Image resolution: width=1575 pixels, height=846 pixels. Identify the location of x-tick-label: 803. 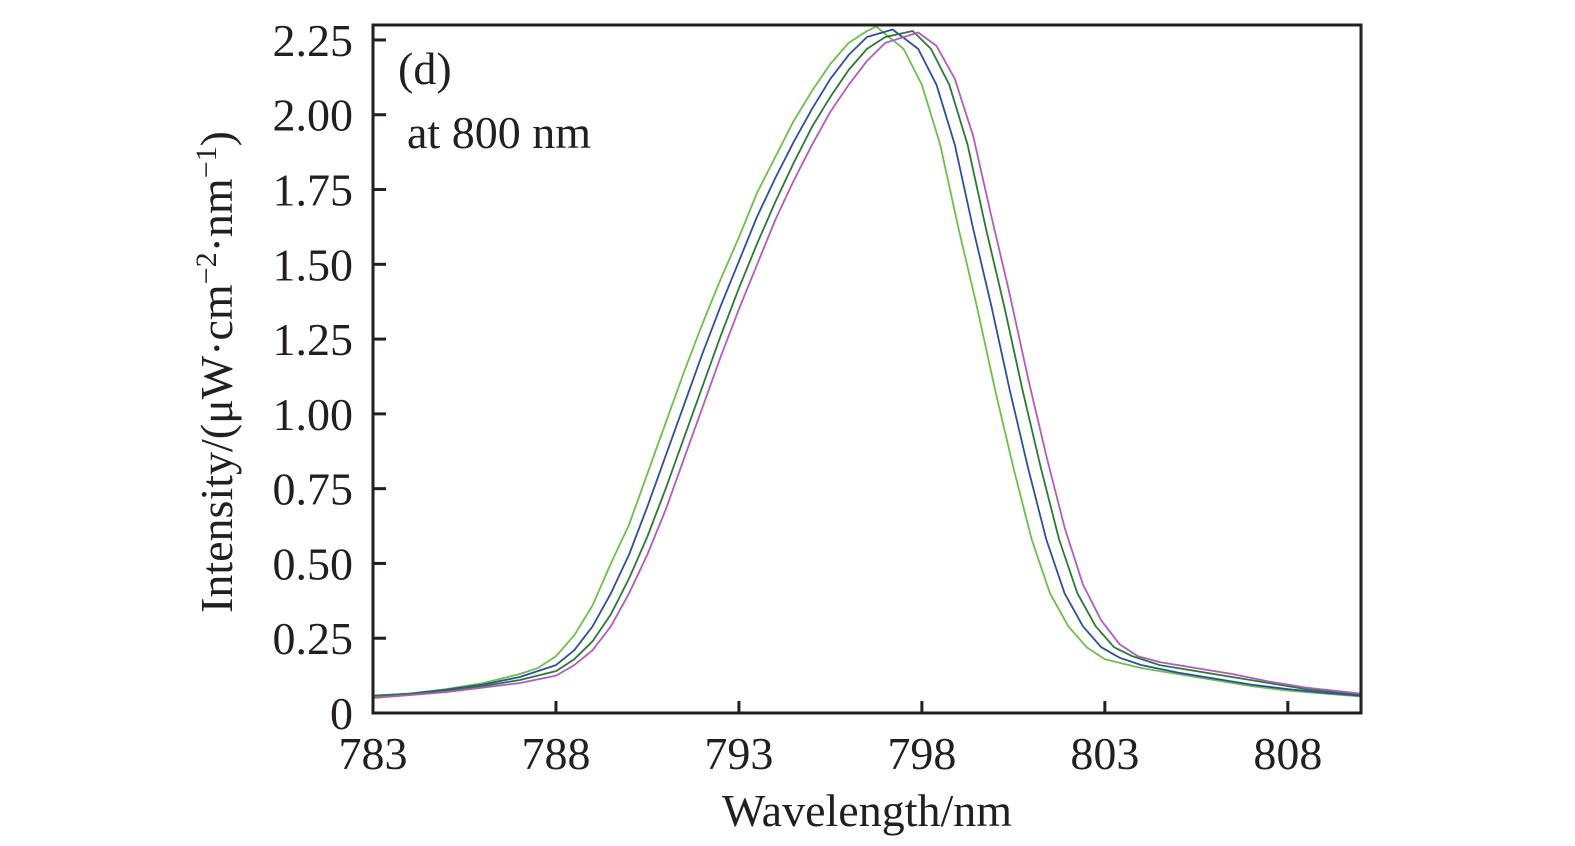
(1104, 753).